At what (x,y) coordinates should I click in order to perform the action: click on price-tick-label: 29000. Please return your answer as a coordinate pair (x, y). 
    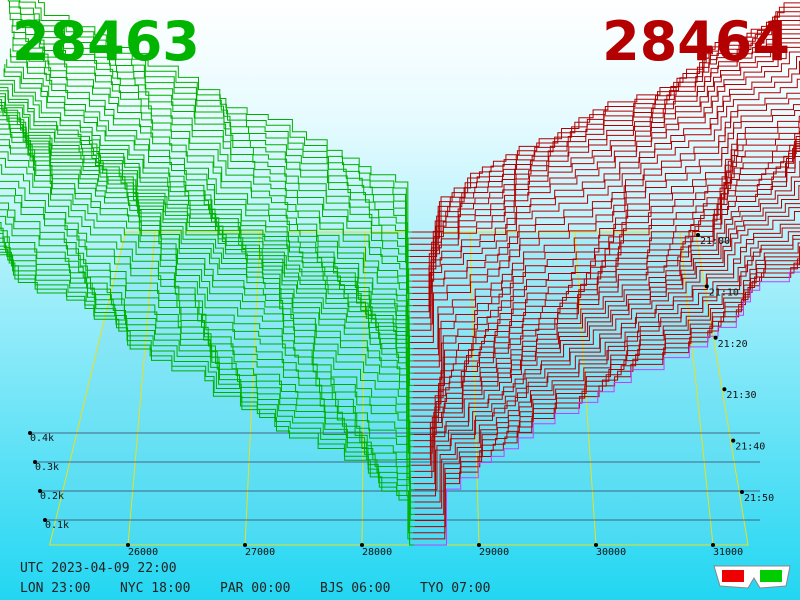
    Looking at the image, I should click on (494, 552).